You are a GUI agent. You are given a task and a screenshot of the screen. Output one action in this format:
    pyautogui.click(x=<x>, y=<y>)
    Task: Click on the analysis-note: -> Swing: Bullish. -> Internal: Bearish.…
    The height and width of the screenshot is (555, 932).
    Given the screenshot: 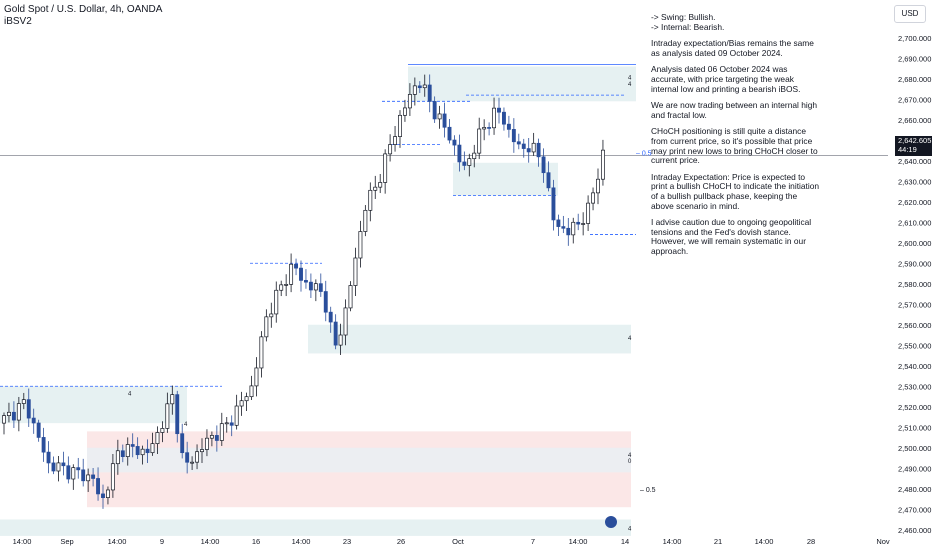 What is the action you would take?
    pyautogui.click(x=736, y=137)
    